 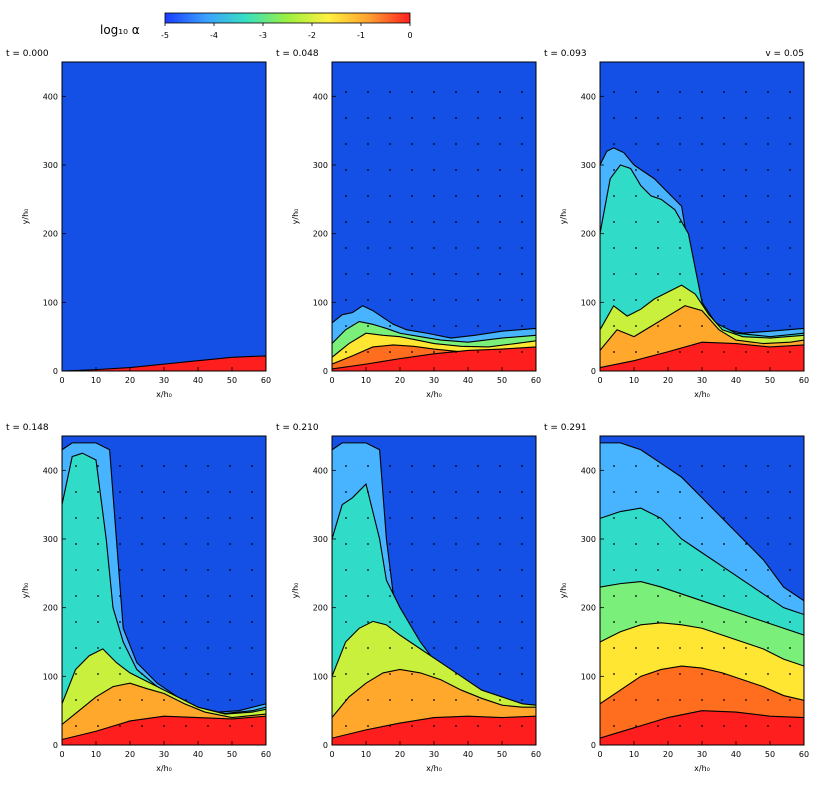 I want to click on x-tick-label: 50, so click(x=502, y=754).